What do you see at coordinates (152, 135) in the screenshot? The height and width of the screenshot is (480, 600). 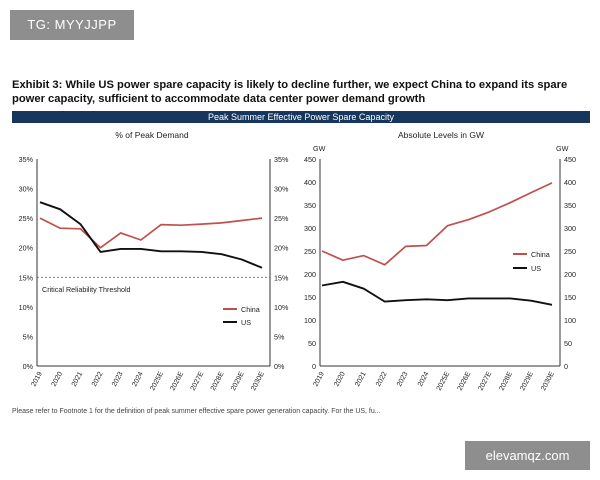 I see `chart-left-title: % of Peak Demand` at bounding box center [152, 135].